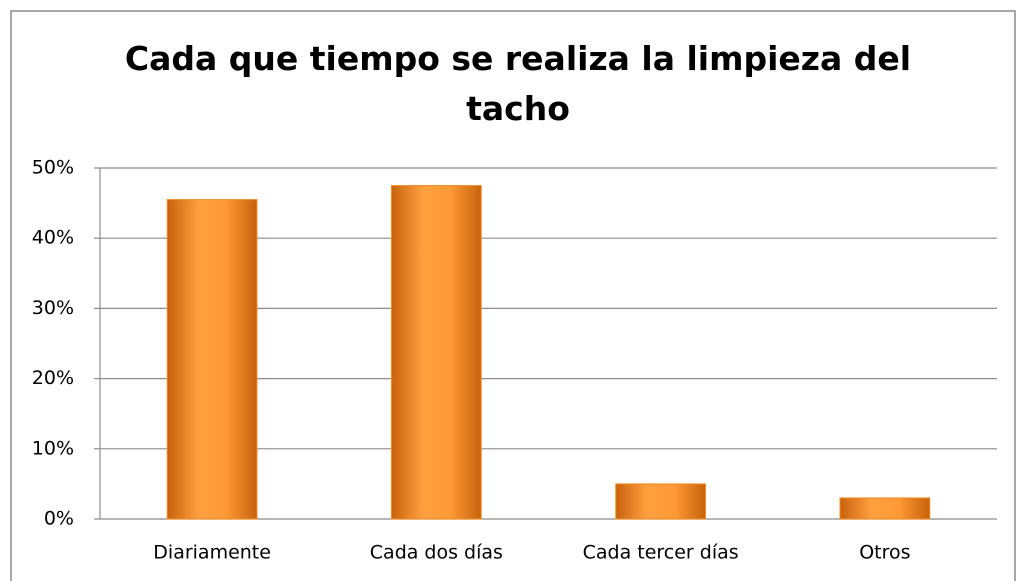  What do you see at coordinates (884, 553) in the screenshot?
I see `x-tick-label: Otros` at bounding box center [884, 553].